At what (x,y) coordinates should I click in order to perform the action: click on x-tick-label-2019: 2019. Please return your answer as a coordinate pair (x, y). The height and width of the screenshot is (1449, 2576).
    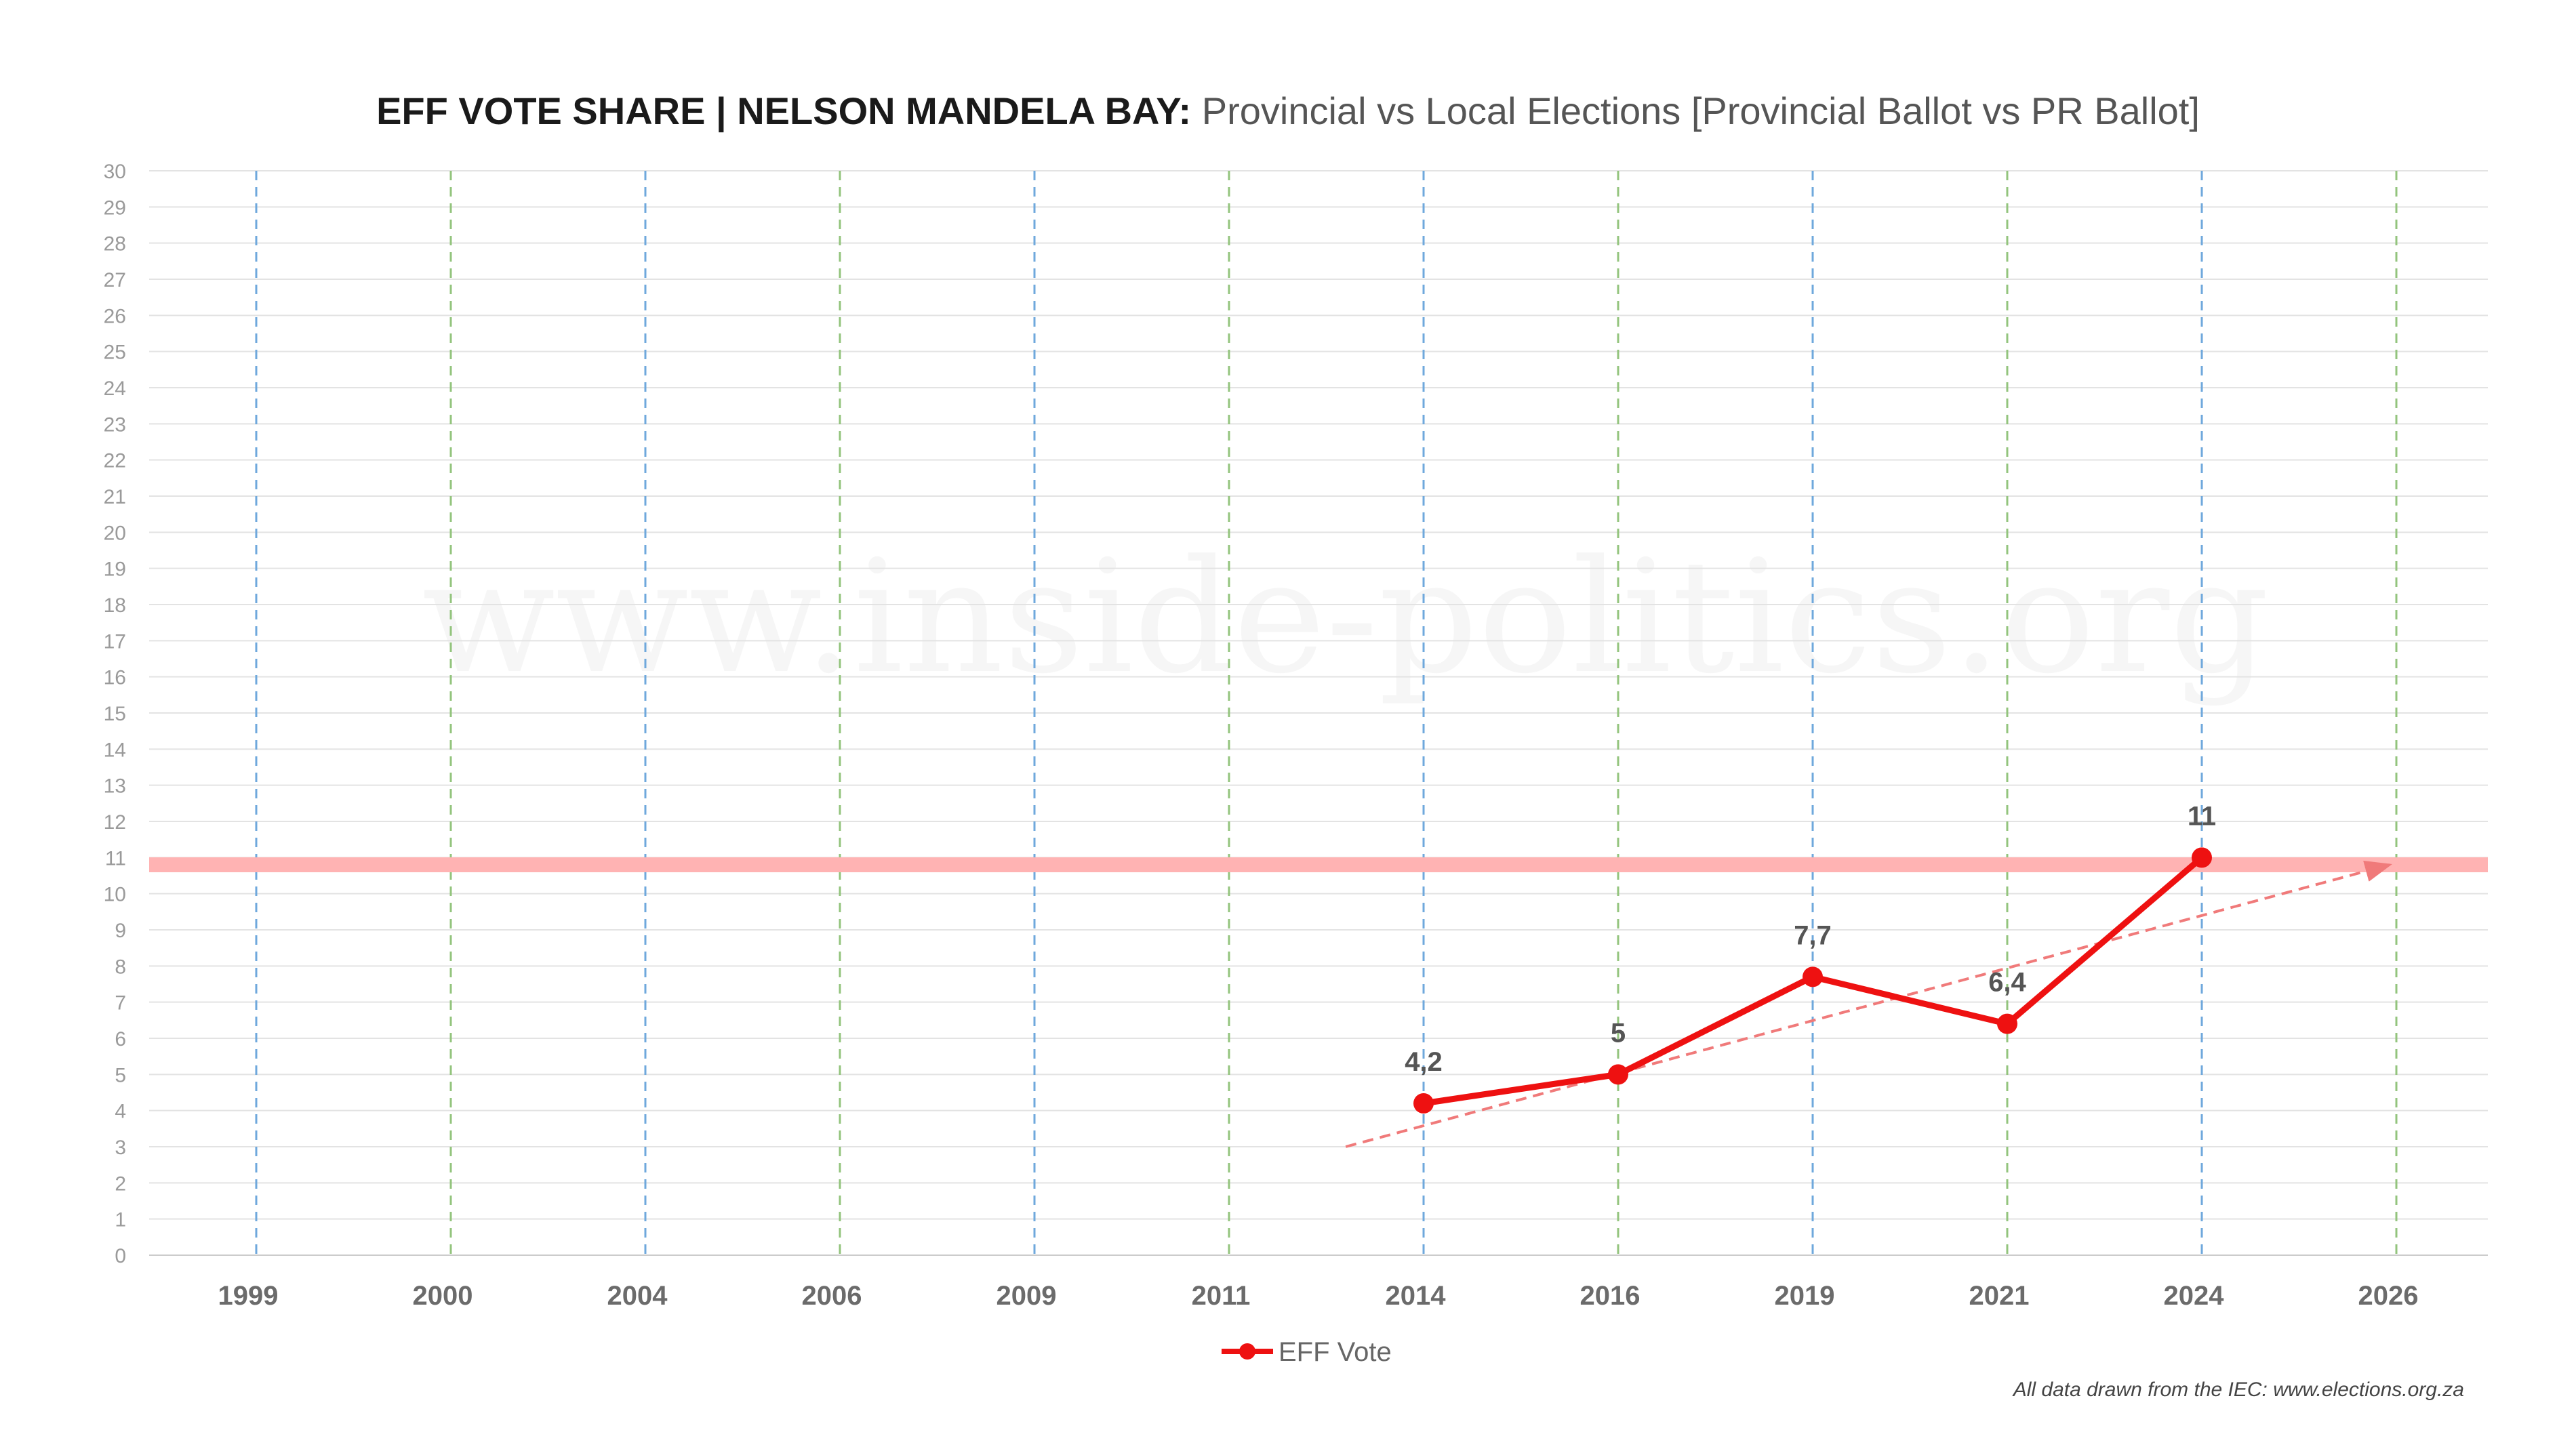
    Looking at the image, I should click on (1805, 1296).